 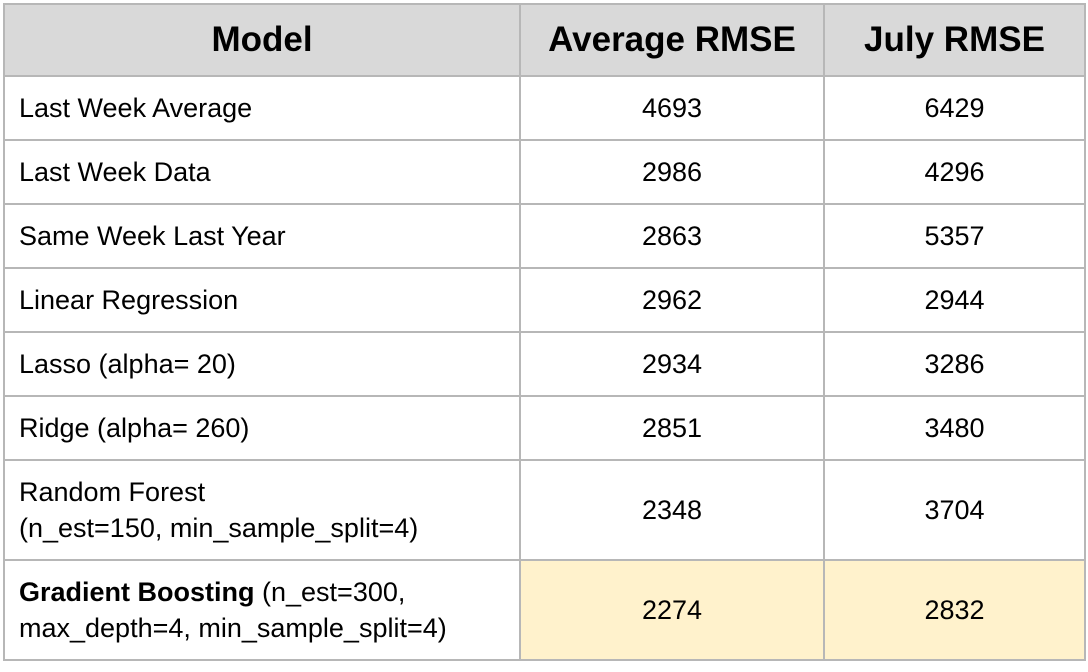 What do you see at coordinates (219, 528) in the screenshot?
I see `model-params: (n_est=150, min_sample_split=4)` at bounding box center [219, 528].